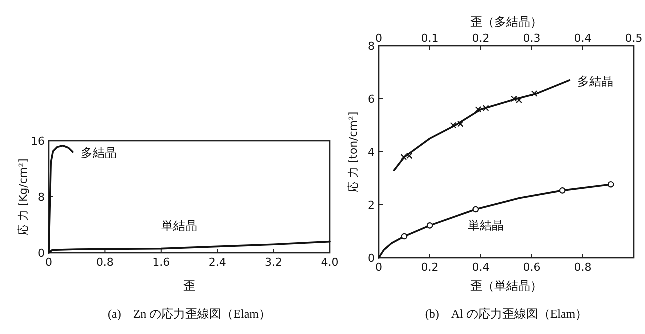  I want to click on y-tick-label: 0, so click(41, 253).